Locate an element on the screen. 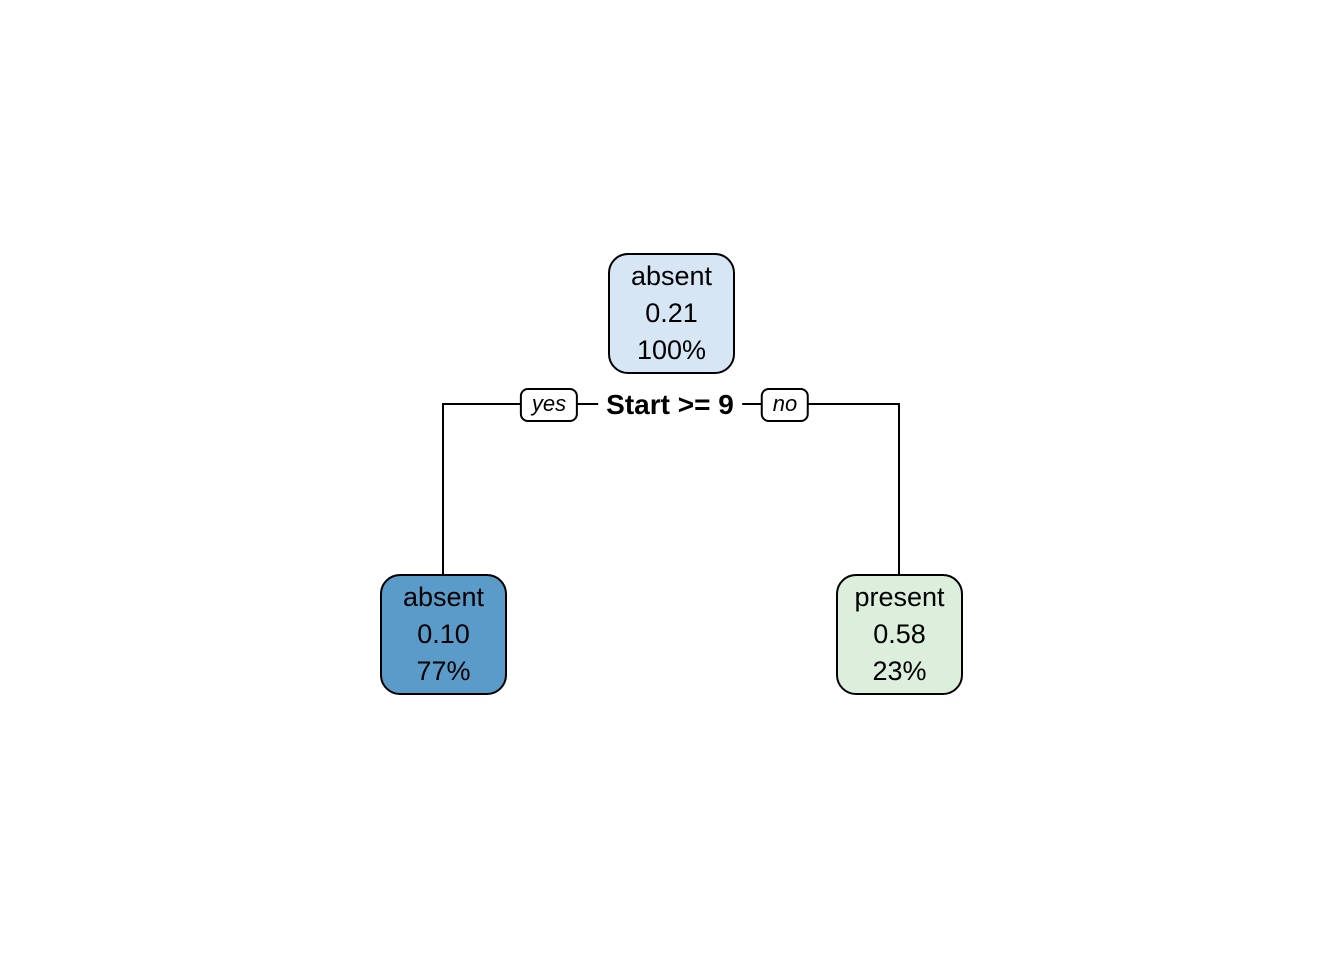  branch-line-left-vertical is located at coordinates (443, 488).